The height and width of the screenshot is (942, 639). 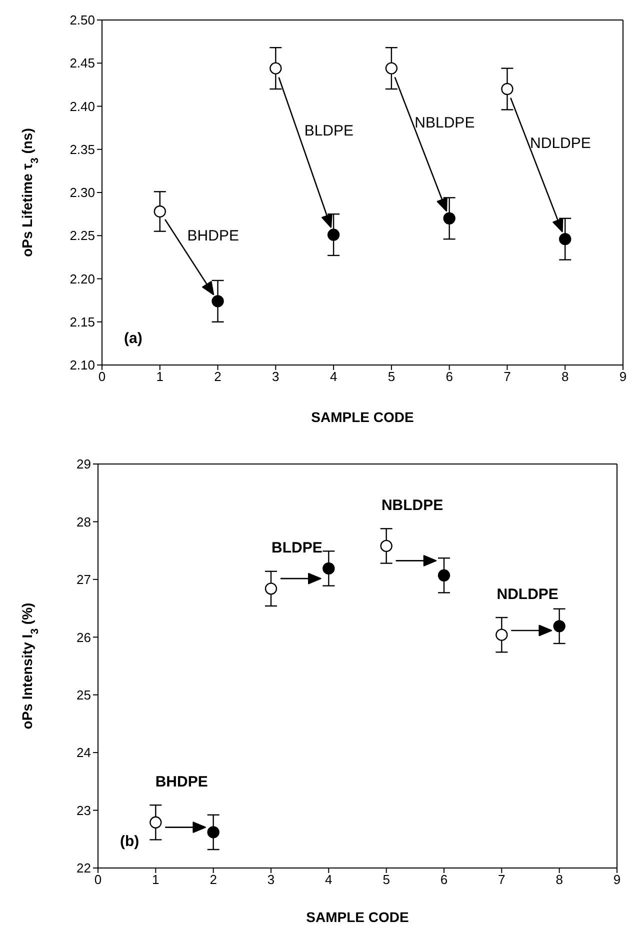 What do you see at coordinates (83, 580) in the screenshot?
I see `y-tick-label: 27` at bounding box center [83, 580].